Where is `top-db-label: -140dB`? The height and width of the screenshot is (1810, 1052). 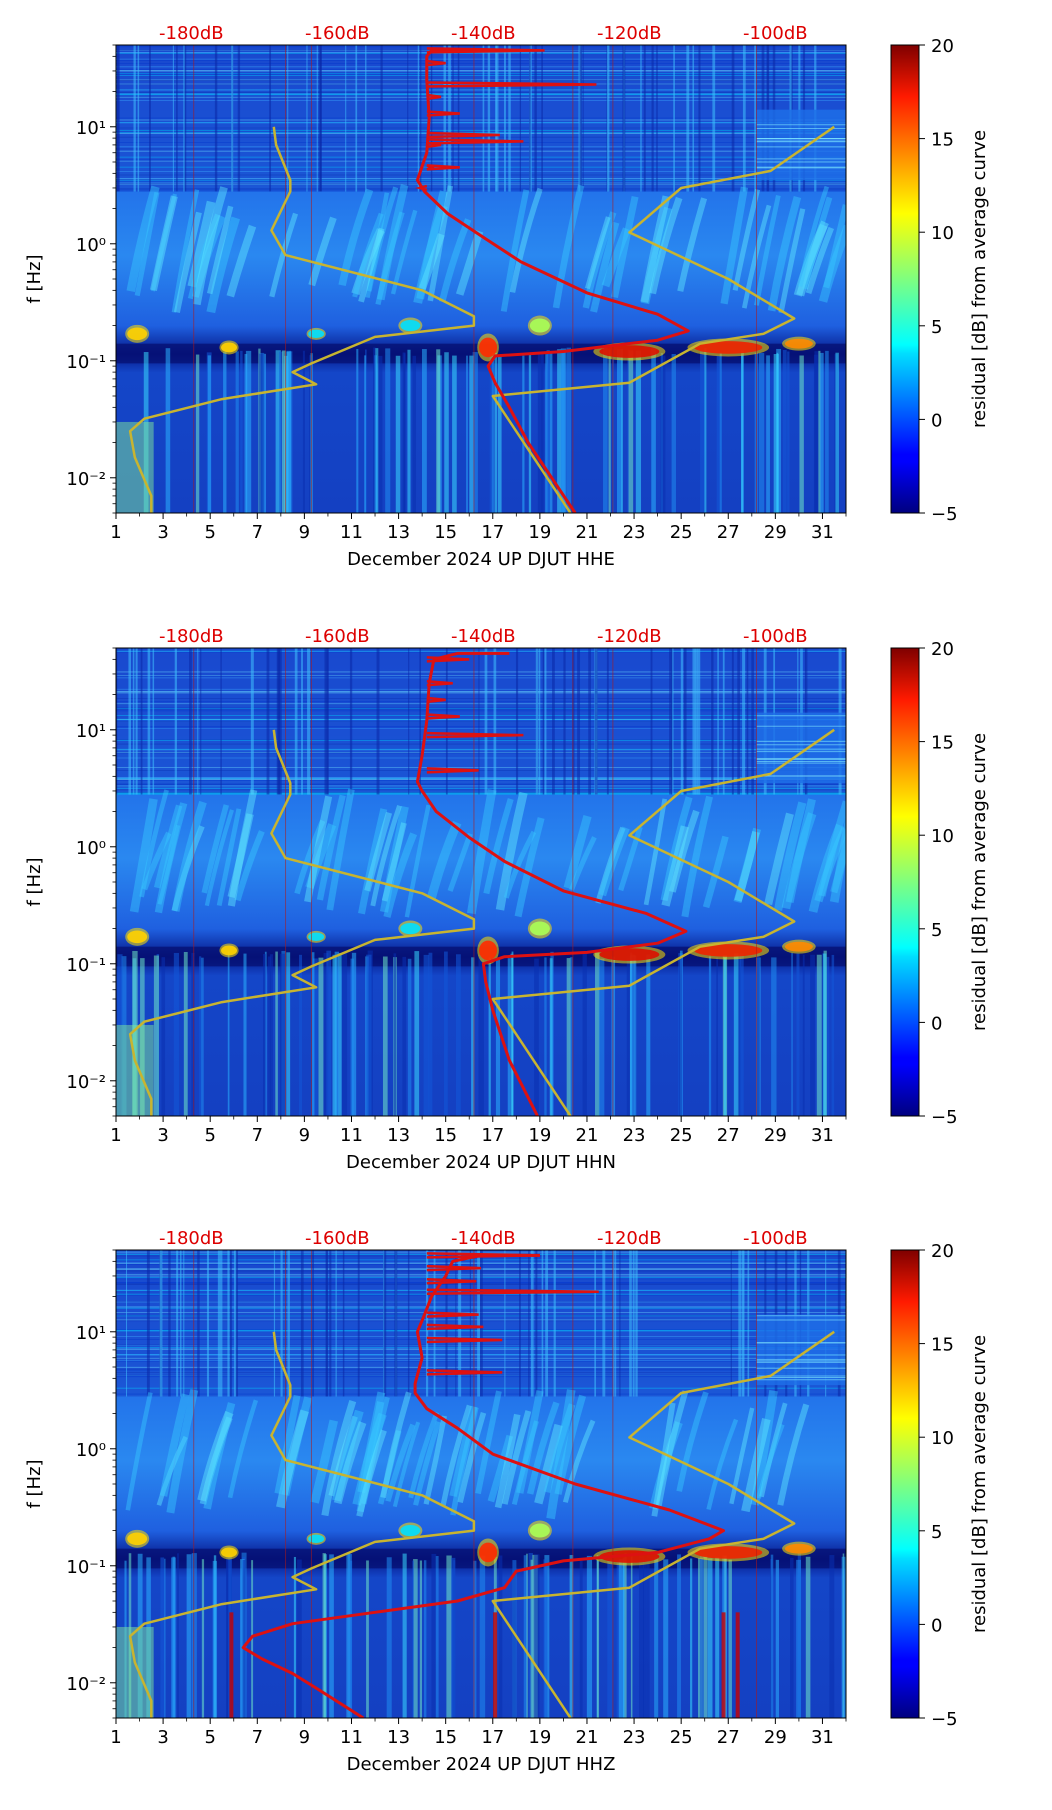
top-db-label: -140dB is located at coordinates (483, 33).